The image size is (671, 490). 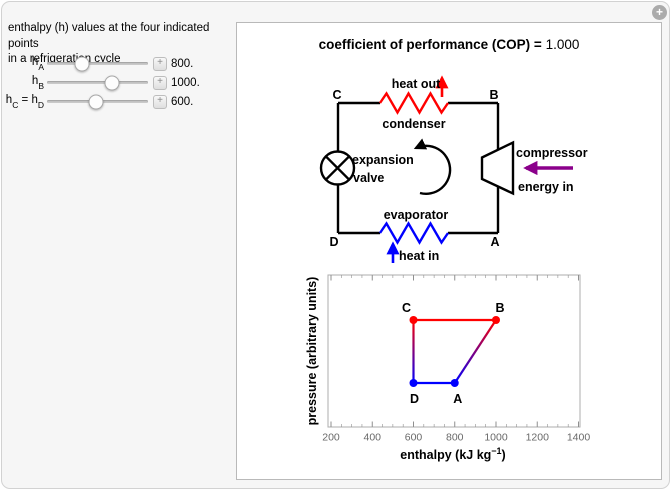 I want to click on expansion-valve-label-line1: expansion, so click(x=383, y=160).